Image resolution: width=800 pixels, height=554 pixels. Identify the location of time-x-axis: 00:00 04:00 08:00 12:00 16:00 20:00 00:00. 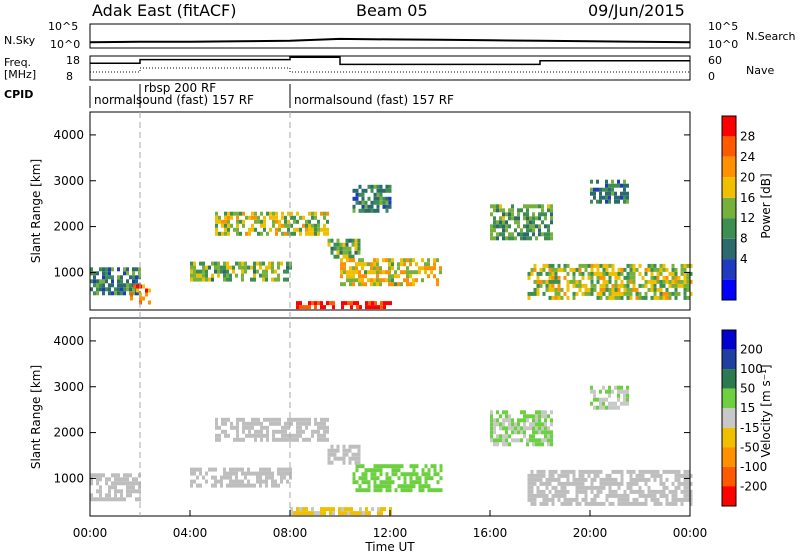
(390, 525).